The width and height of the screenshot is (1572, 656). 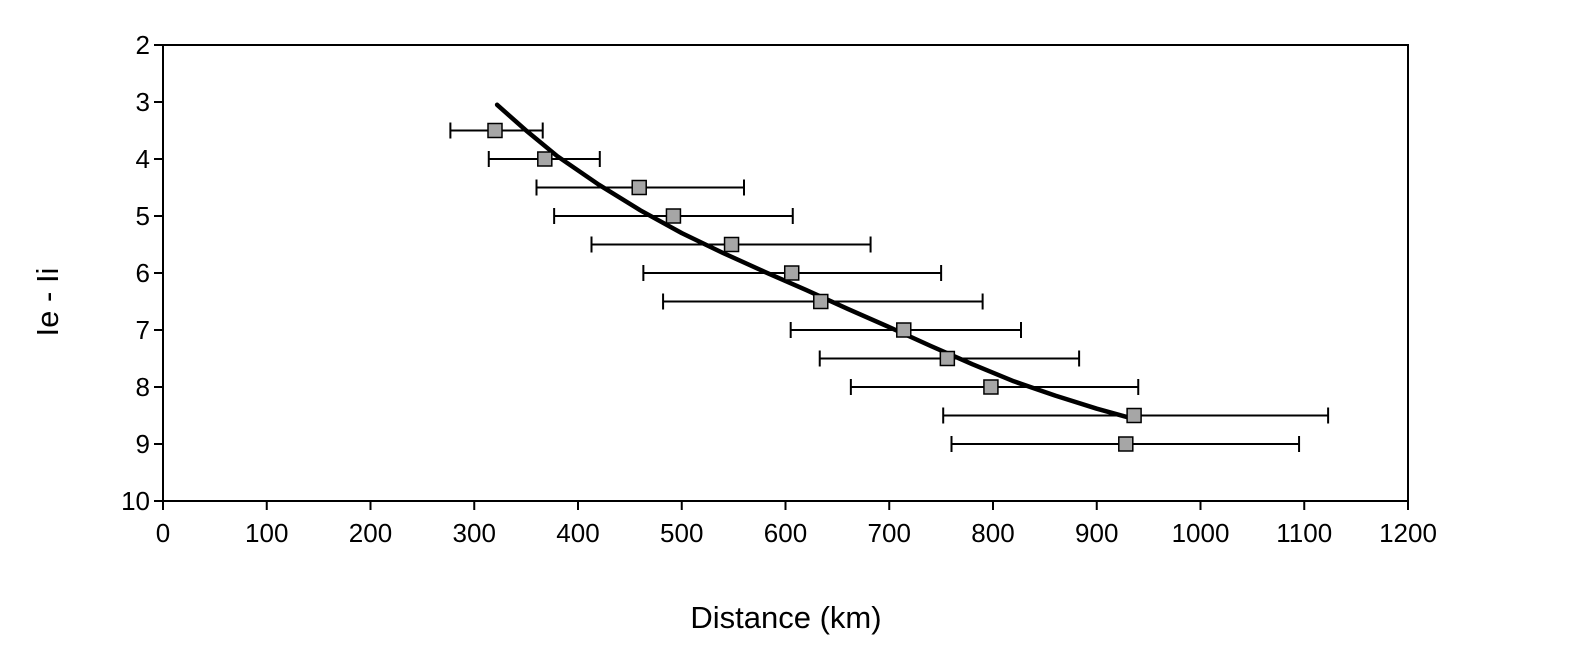 What do you see at coordinates (143, 216) in the screenshot?
I see `y-tick-label: 5` at bounding box center [143, 216].